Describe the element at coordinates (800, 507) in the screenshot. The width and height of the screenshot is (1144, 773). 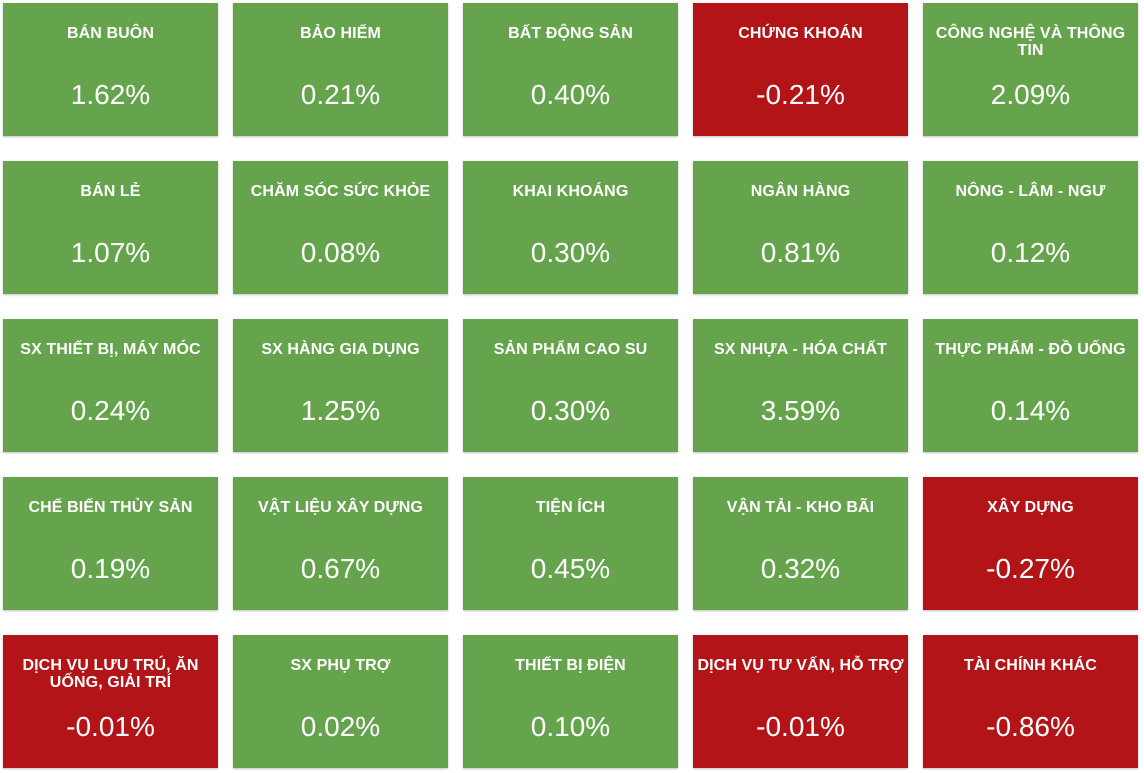
I see `sector-name: VẬN TẢI - KHO BÃI` at that location.